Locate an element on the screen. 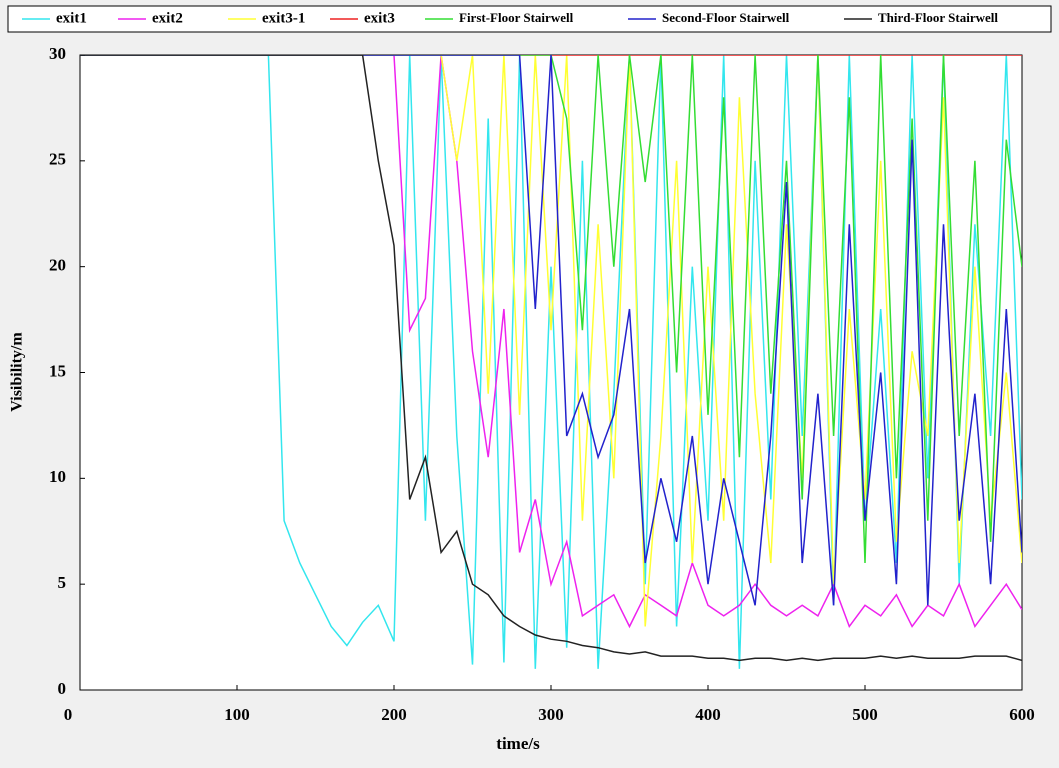  x-tick-label: 200 is located at coordinates (394, 714).